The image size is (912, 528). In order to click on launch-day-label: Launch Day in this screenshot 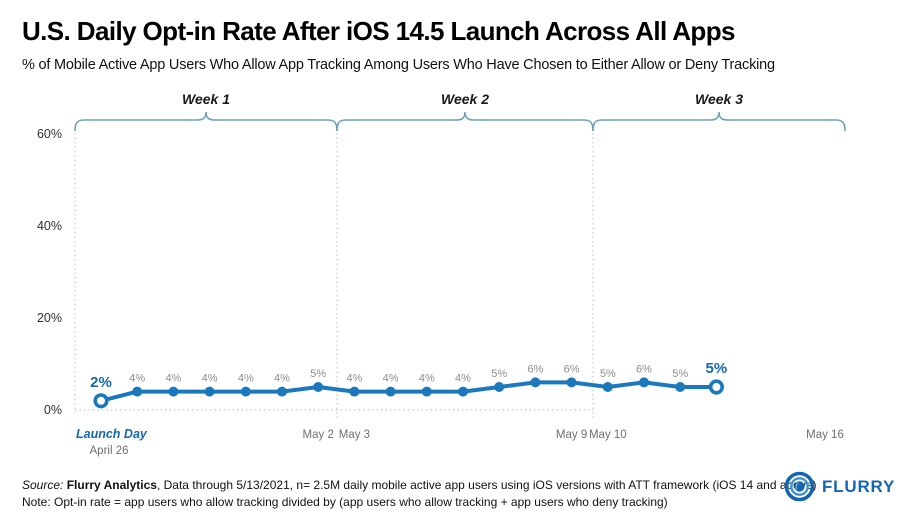, I will do `click(112, 434)`.